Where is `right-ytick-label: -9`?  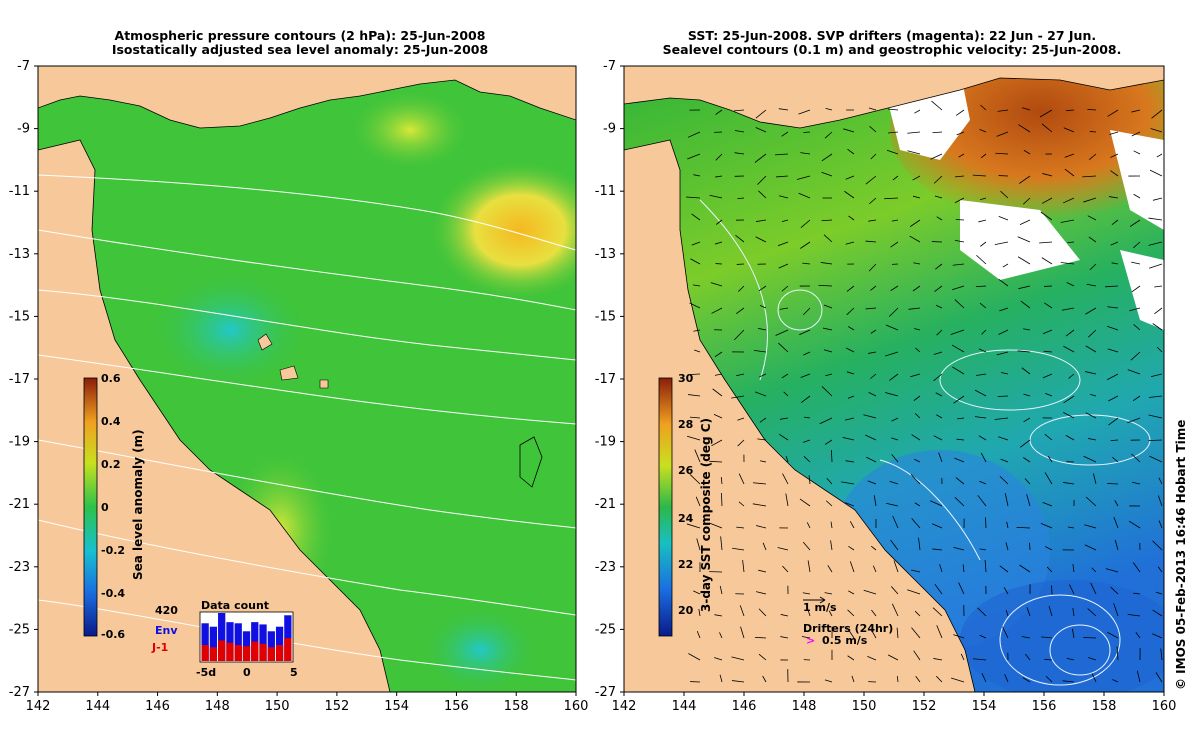 right-ytick-label: -9 is located at coordinates (609, 129).